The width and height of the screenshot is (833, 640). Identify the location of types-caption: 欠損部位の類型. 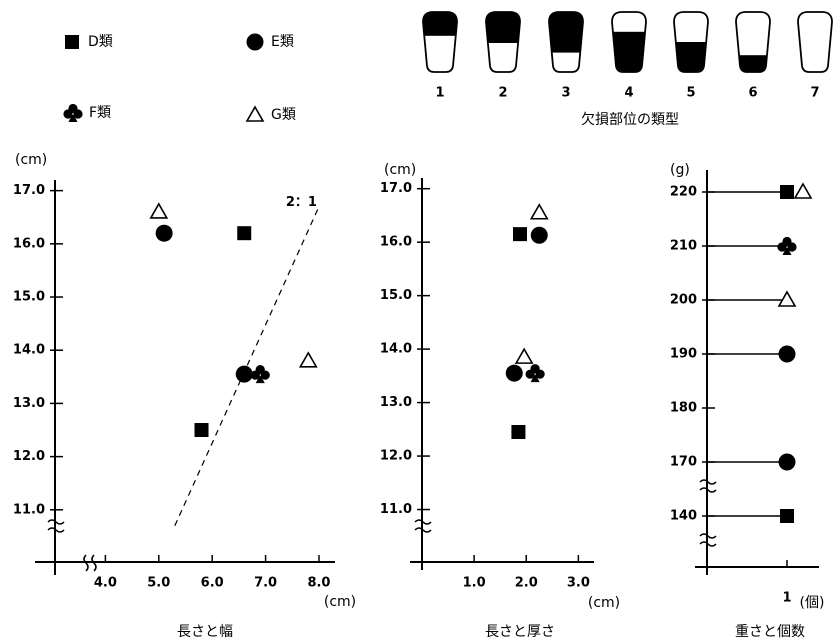
(630, 120).